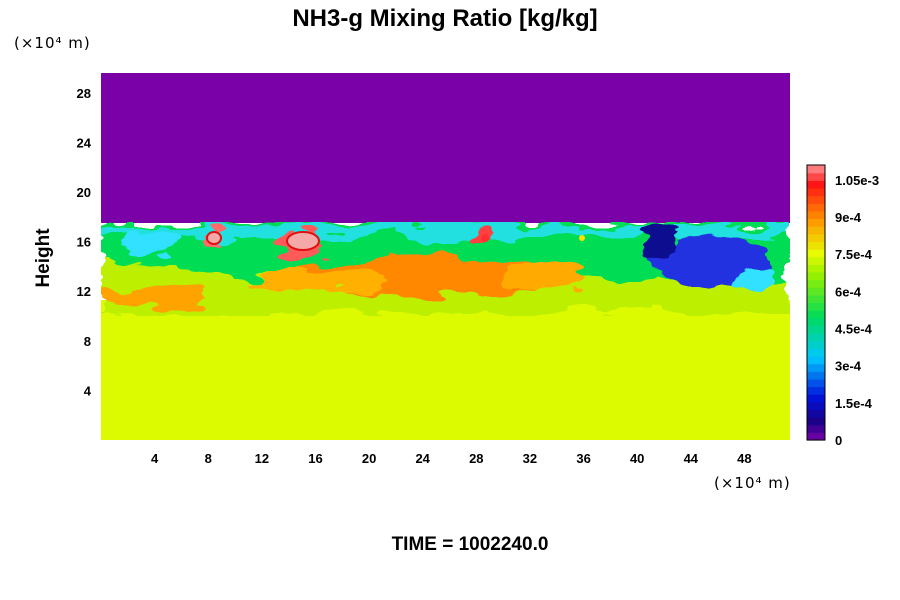 This screenshot has width=900, height=600. Describe the element at coordinates (848, 366) in the screenshot. I see `colorbar-tick-label: 3e-4` at that location.